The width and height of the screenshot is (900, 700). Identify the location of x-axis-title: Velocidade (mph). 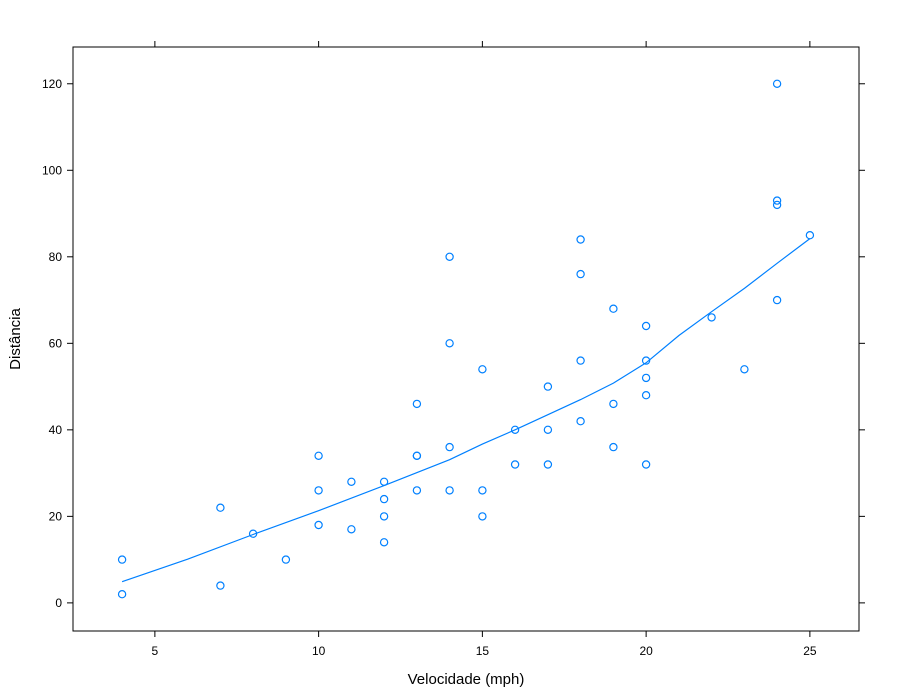
(466, 679).